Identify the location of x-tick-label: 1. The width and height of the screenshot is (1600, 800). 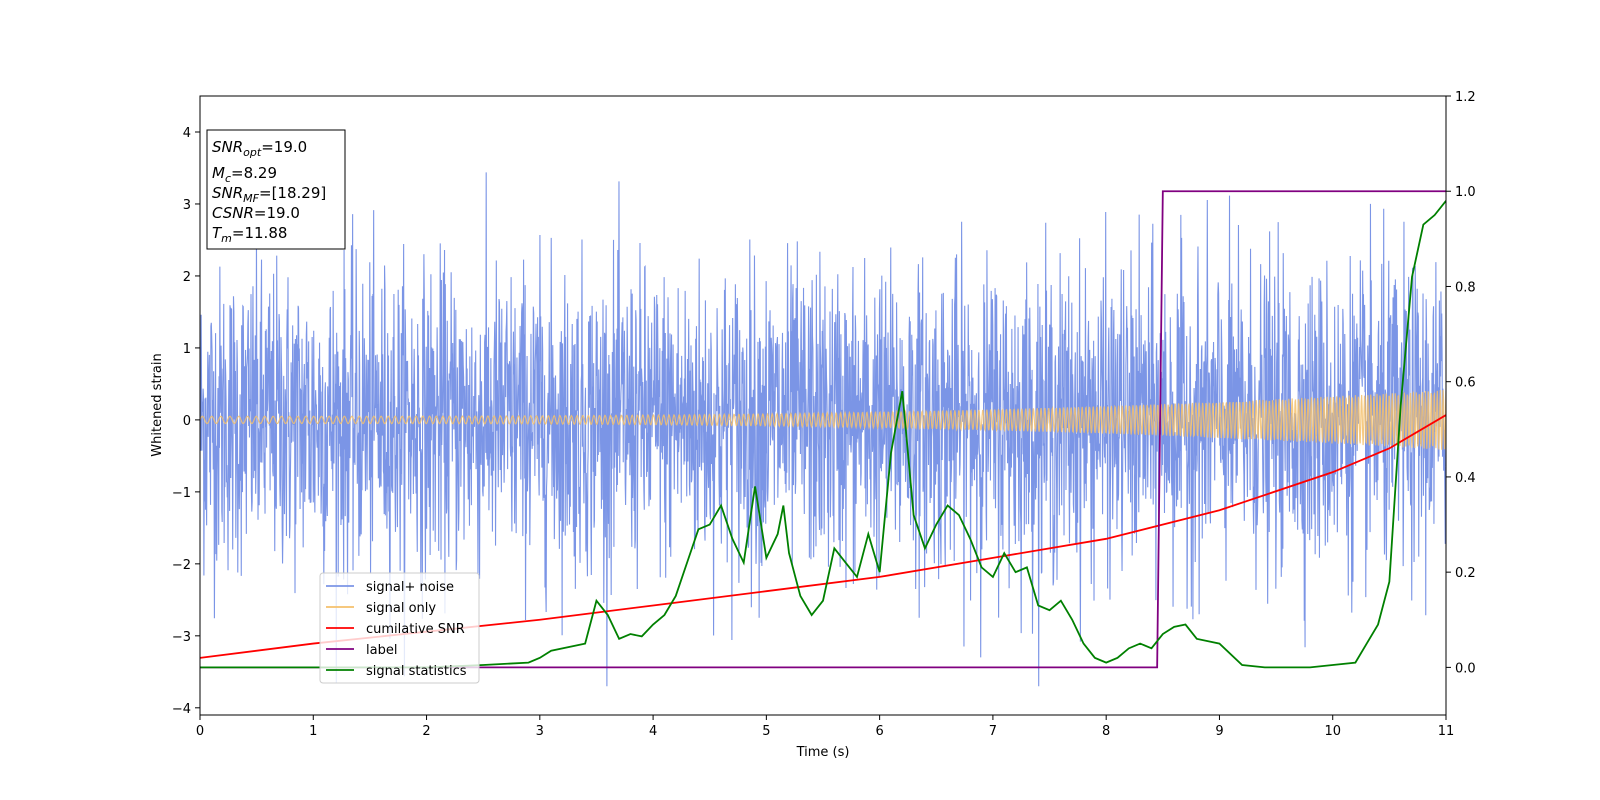
(313, 731).